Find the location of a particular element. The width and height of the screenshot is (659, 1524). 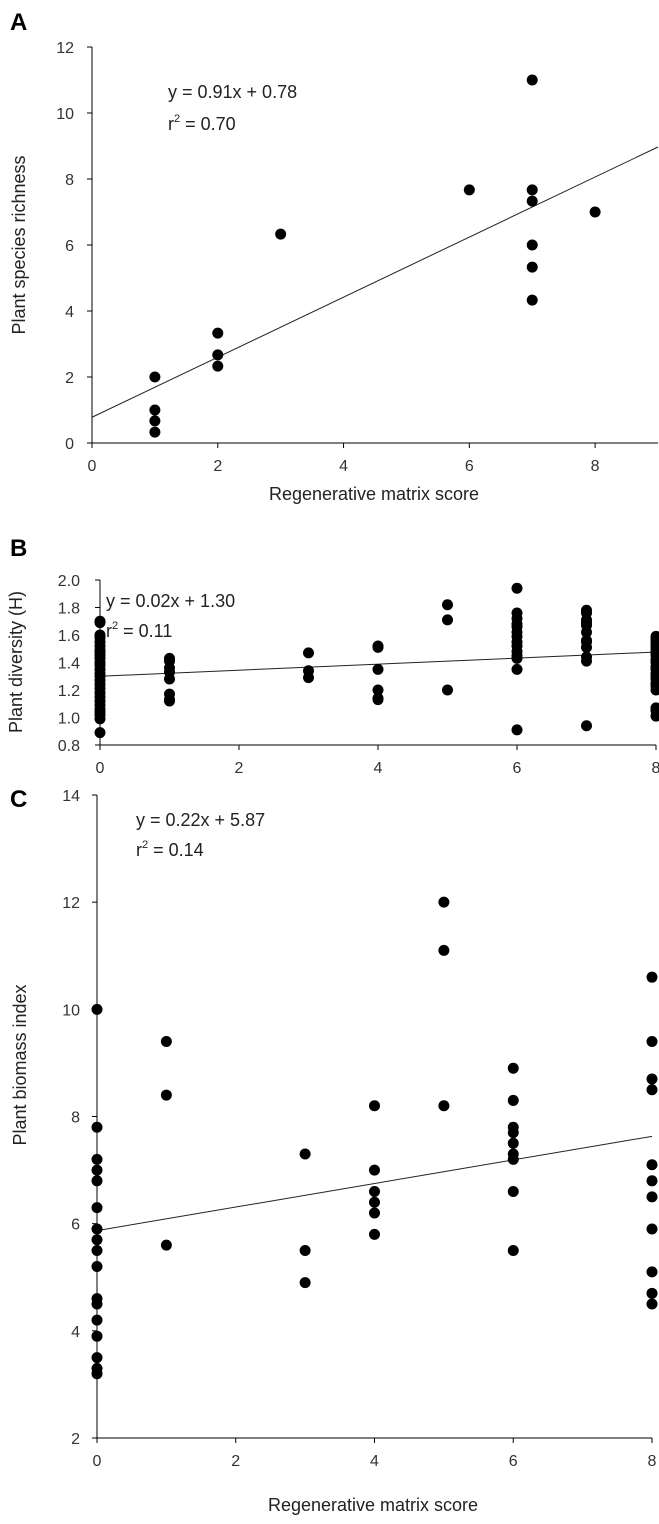

y-tick-label: 1.8 is located at coordinates (69, 609).